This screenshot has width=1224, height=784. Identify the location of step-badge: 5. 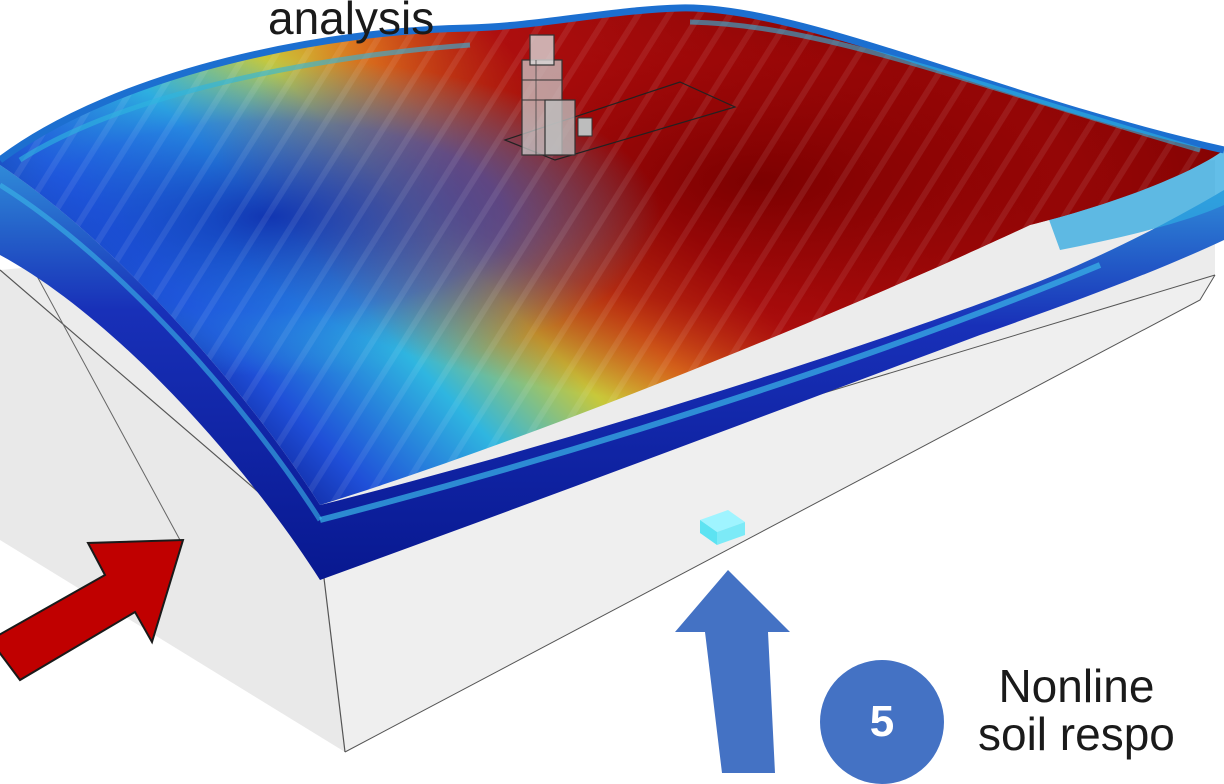
(882, 722).